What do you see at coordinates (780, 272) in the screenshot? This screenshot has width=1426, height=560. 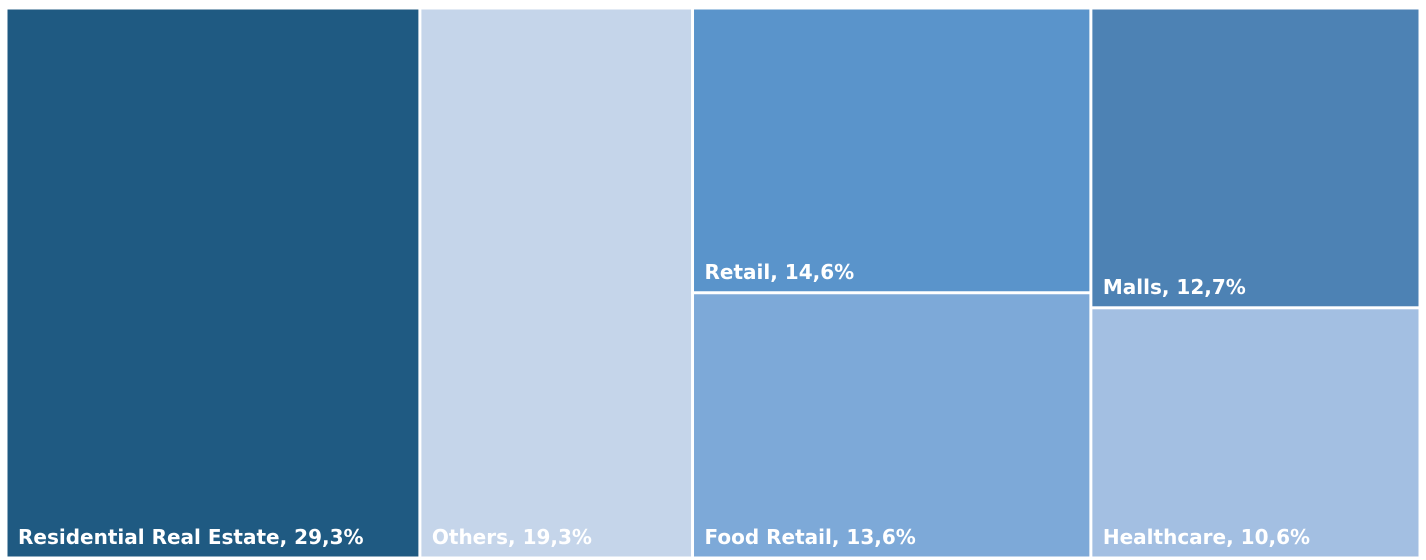 I see `tile-label: Retail, 14,6%` at bounding box center [780, 272].